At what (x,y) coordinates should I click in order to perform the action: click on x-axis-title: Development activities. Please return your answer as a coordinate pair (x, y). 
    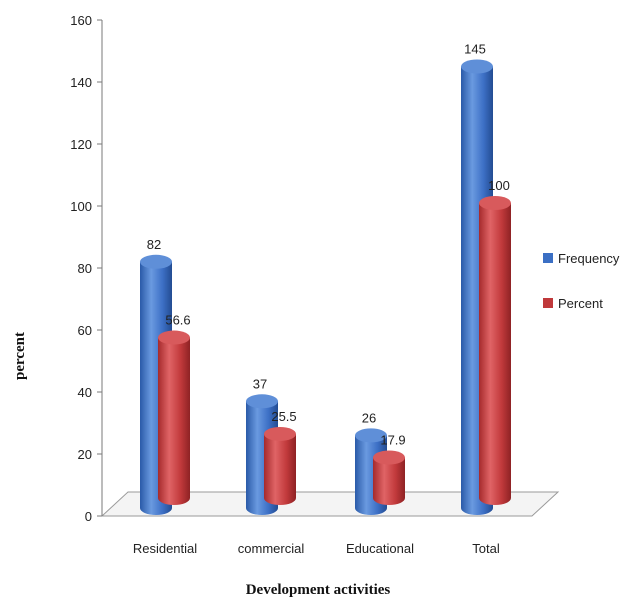
    Looking at the image, I should click on (318, 589).